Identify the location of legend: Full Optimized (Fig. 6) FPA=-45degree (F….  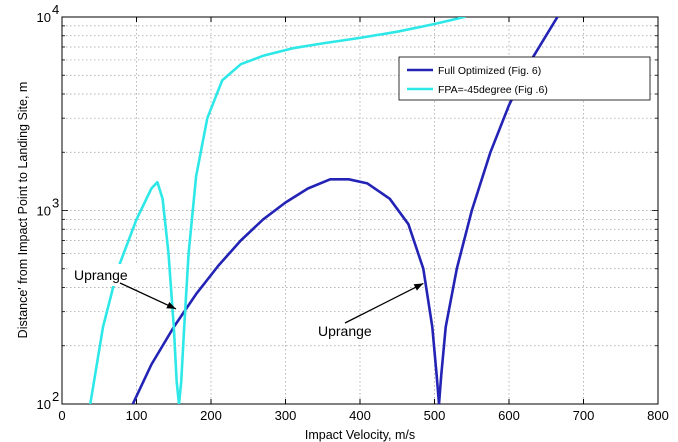
(524, 78).